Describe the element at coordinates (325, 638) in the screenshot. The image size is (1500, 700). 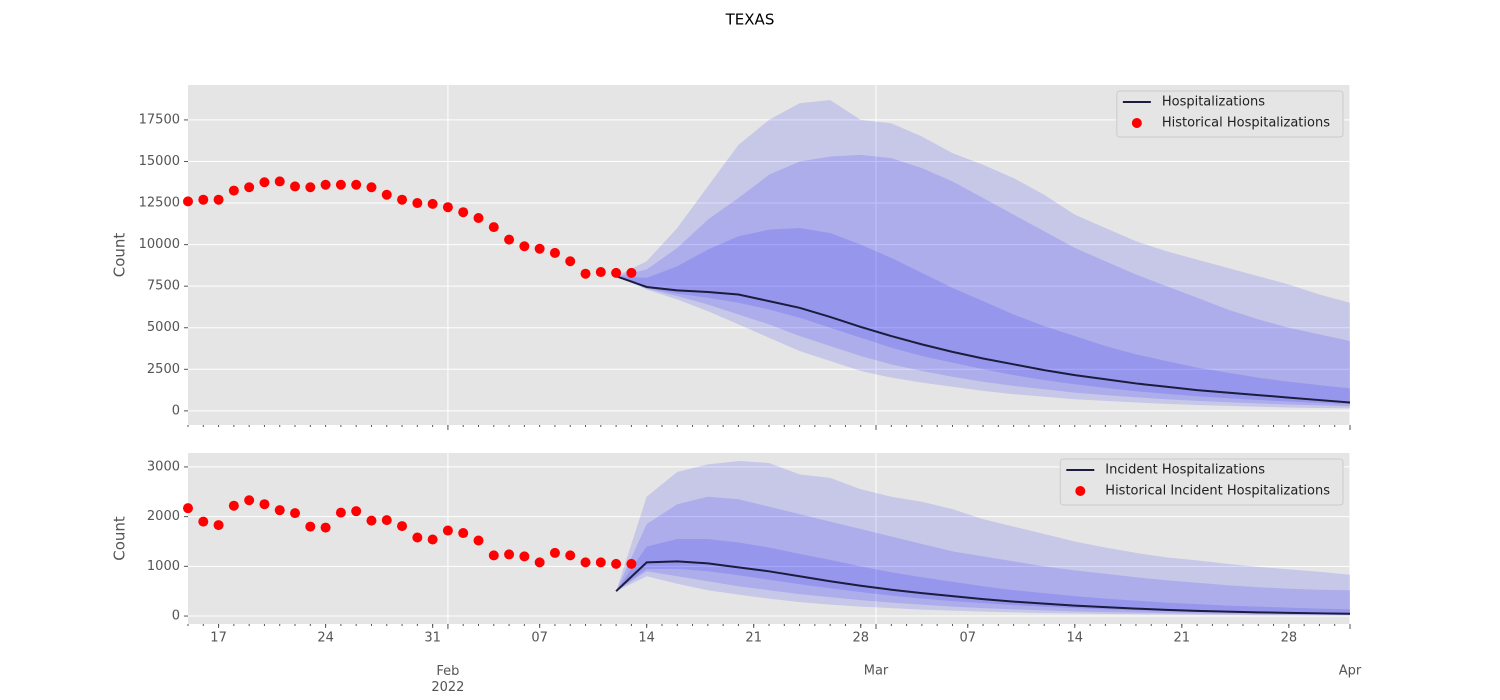
I see `x-tick-label: 24` at that location.